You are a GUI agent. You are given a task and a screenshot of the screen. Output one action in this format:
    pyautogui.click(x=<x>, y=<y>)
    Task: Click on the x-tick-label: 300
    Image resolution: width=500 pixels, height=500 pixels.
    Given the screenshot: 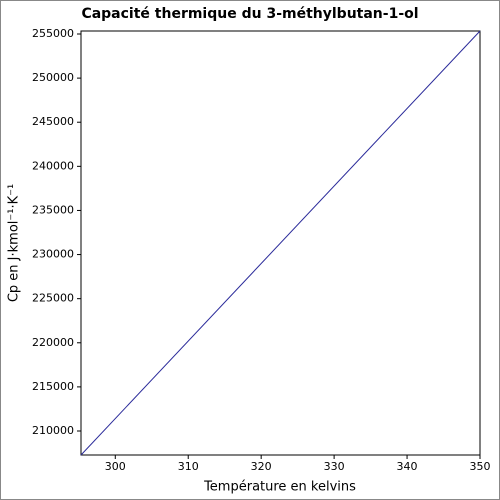 What is the action you would take?
    pyautogui.click(x=115, y=466)
    